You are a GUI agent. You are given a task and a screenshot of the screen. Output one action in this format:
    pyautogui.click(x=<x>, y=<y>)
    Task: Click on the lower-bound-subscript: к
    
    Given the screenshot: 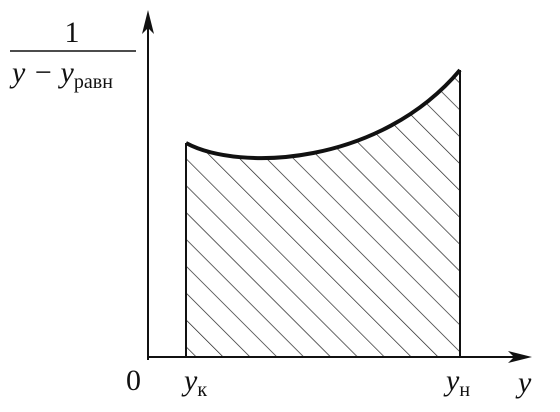 What is the action you would take?
    pyautogui.click(x=202, y=390)
    